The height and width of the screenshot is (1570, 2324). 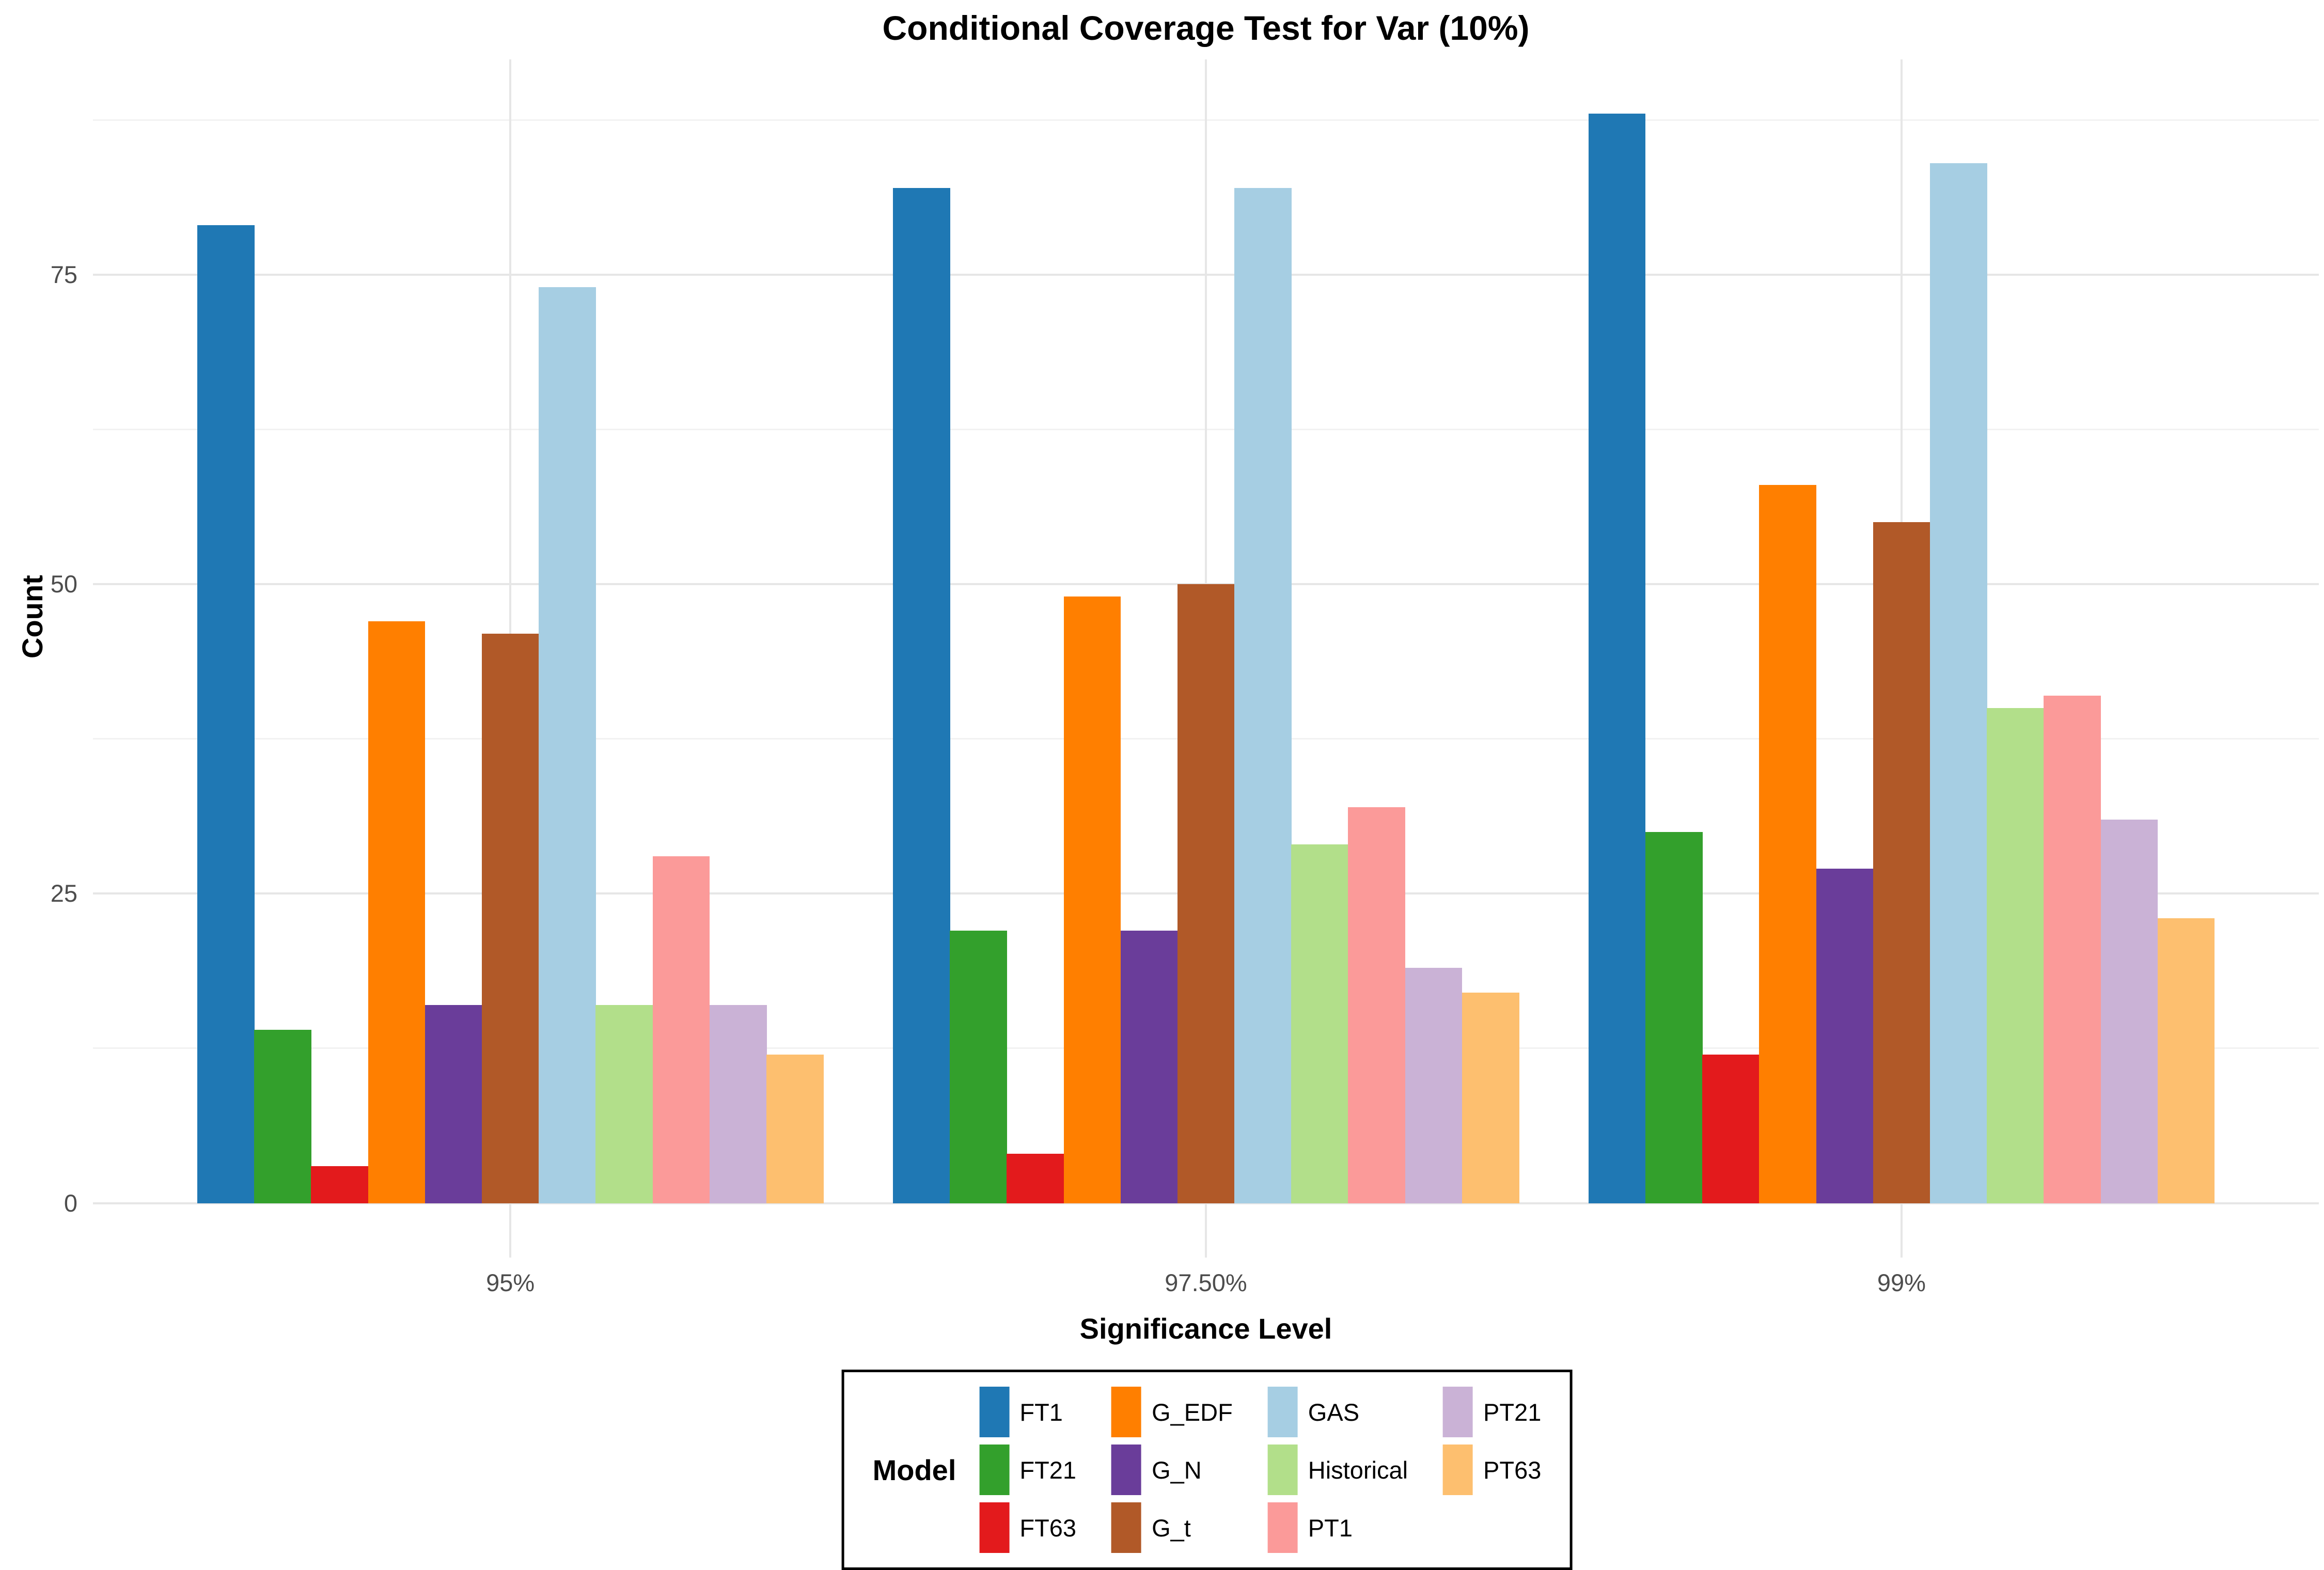 What do you see at coordinates (1126, 1527) in the screenshot?
I see `legend-swatch-G_t` at bounding box center [1126, 1527].